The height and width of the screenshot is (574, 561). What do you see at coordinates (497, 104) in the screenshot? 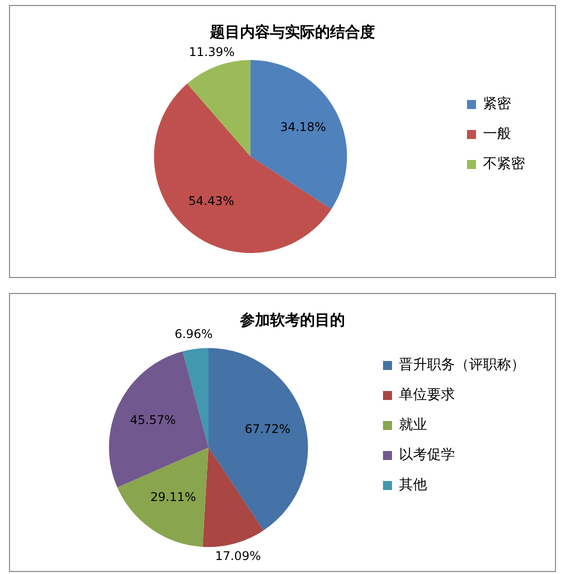
I see `legend-label: 紧密` at bounding box center [497, 104].